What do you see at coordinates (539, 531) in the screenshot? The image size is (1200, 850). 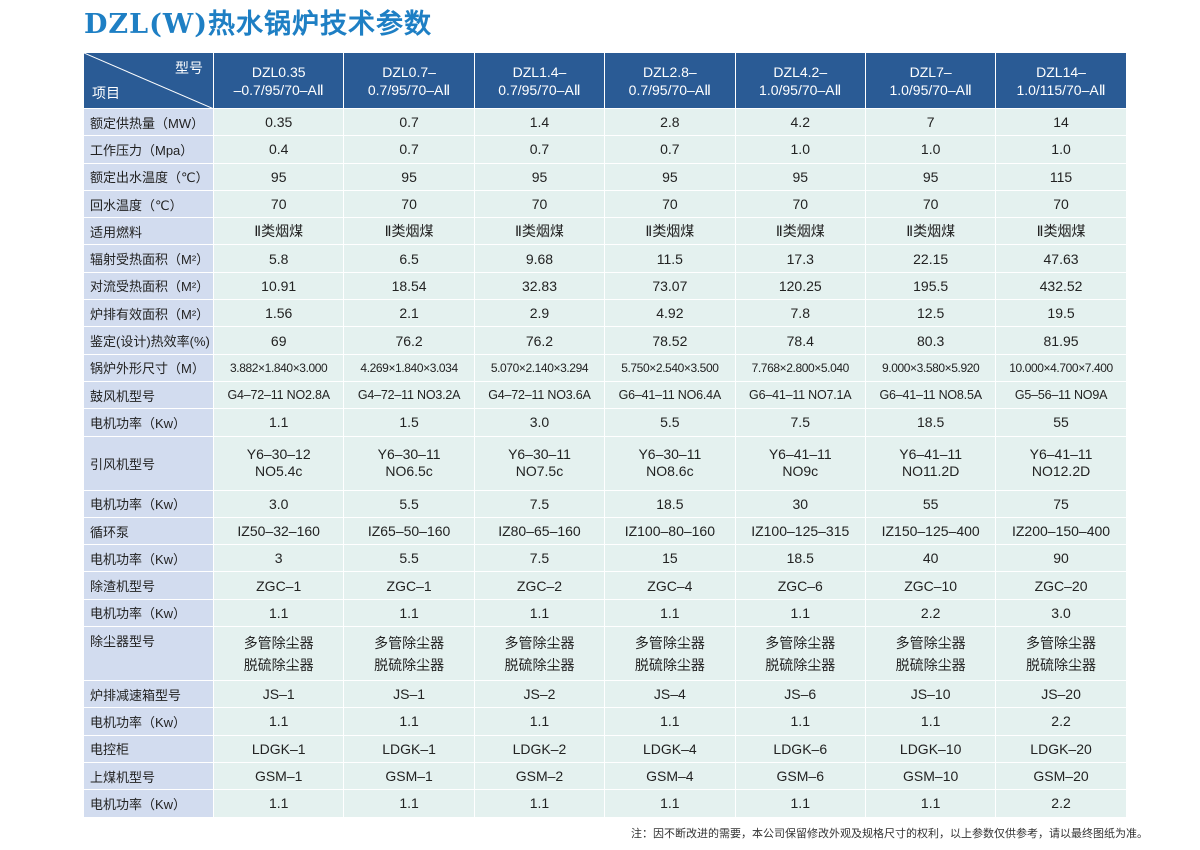 I see `table-cell: IZ80–65–160` at bounding box center [539, 531].